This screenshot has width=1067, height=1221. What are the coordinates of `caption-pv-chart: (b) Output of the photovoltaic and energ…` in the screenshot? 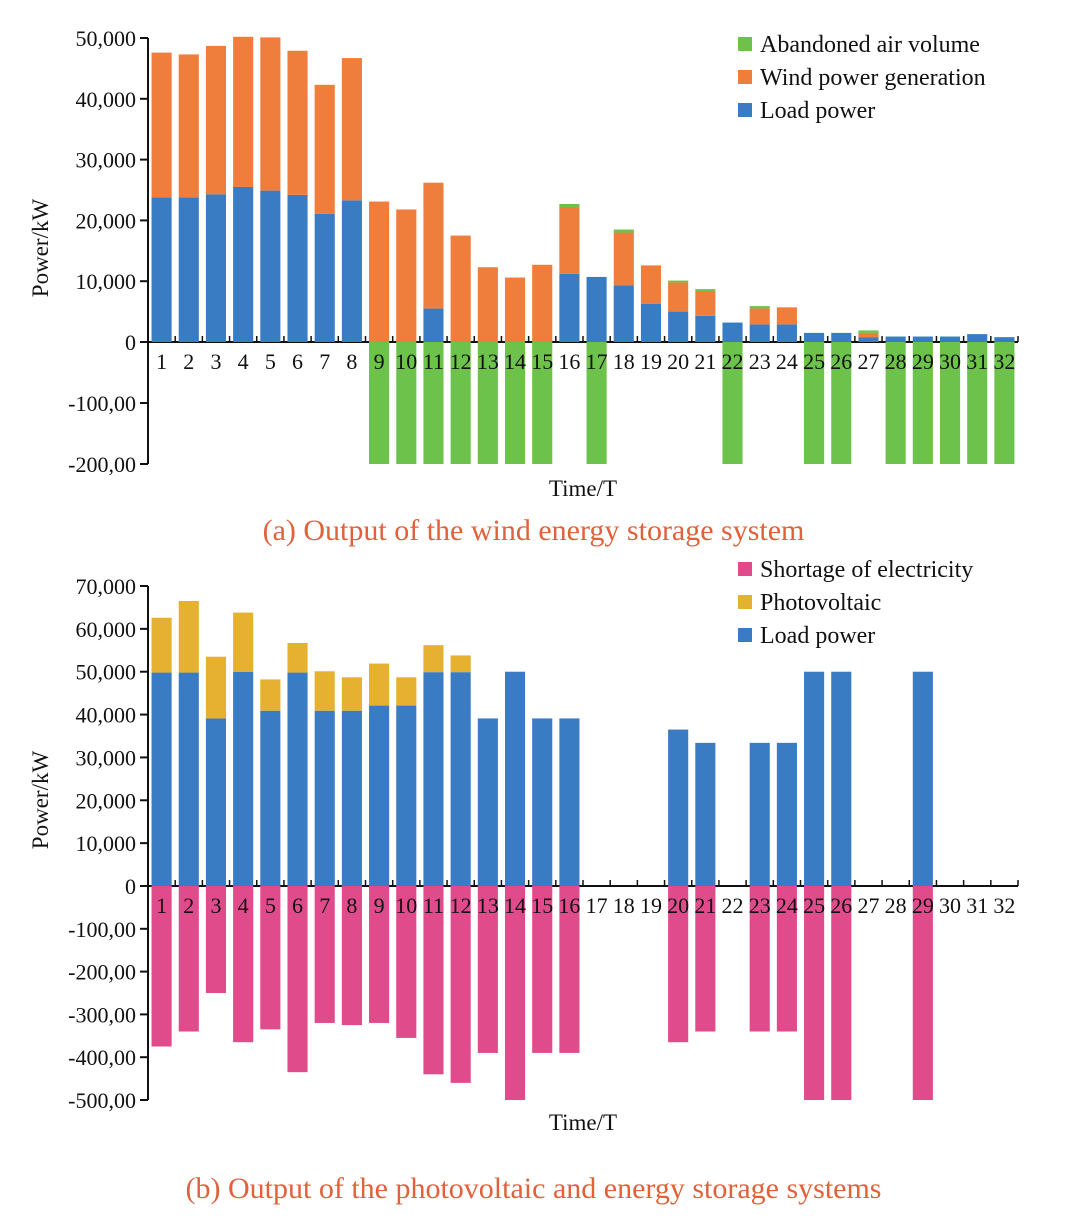 It's located at (533, 1188).